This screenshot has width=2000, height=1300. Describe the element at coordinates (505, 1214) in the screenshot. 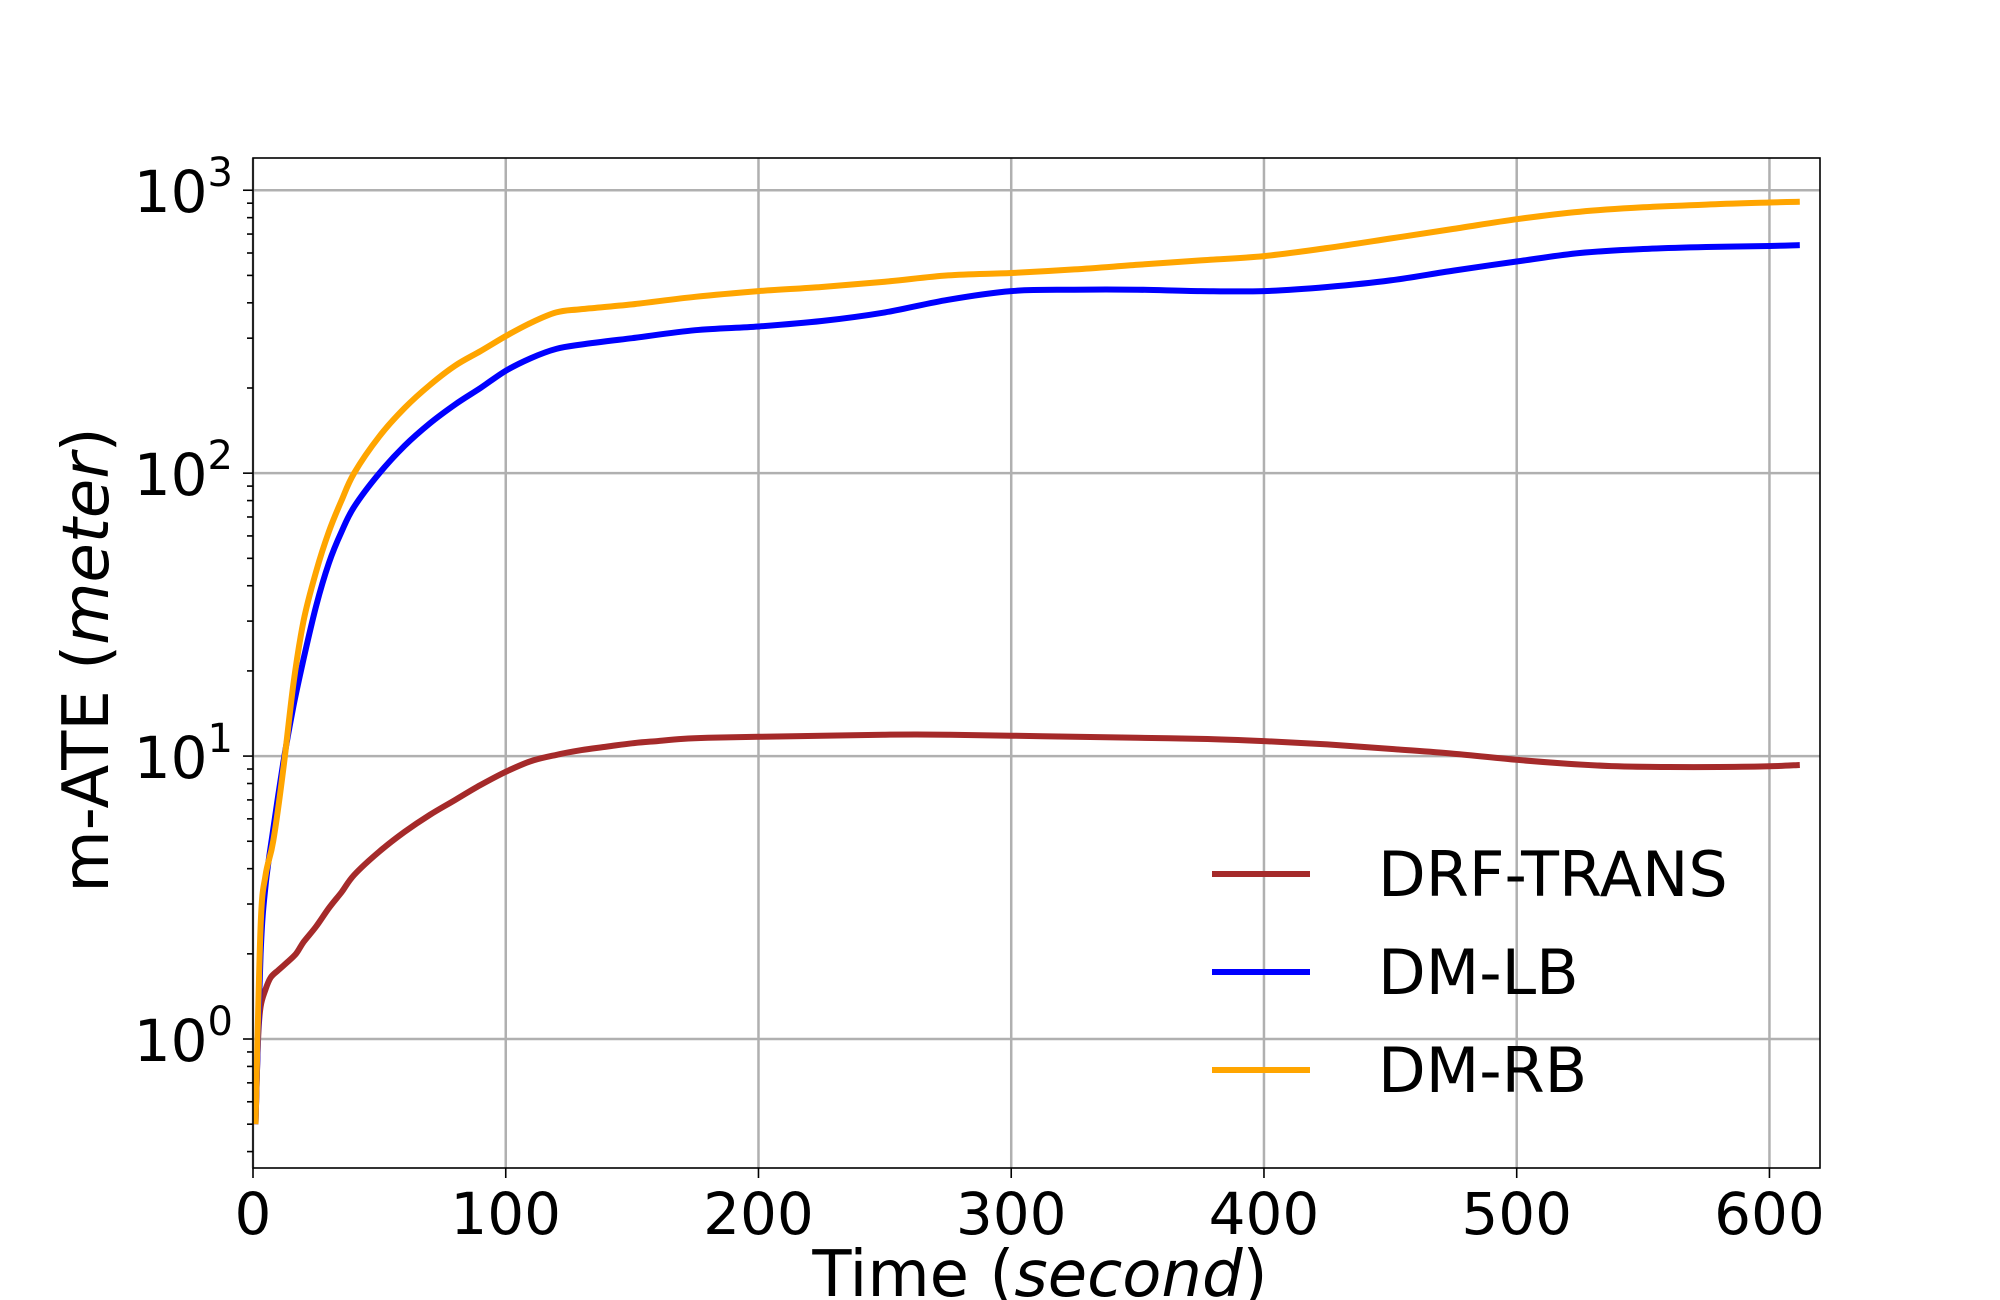

I see `x-tick-label: 100` at that location.